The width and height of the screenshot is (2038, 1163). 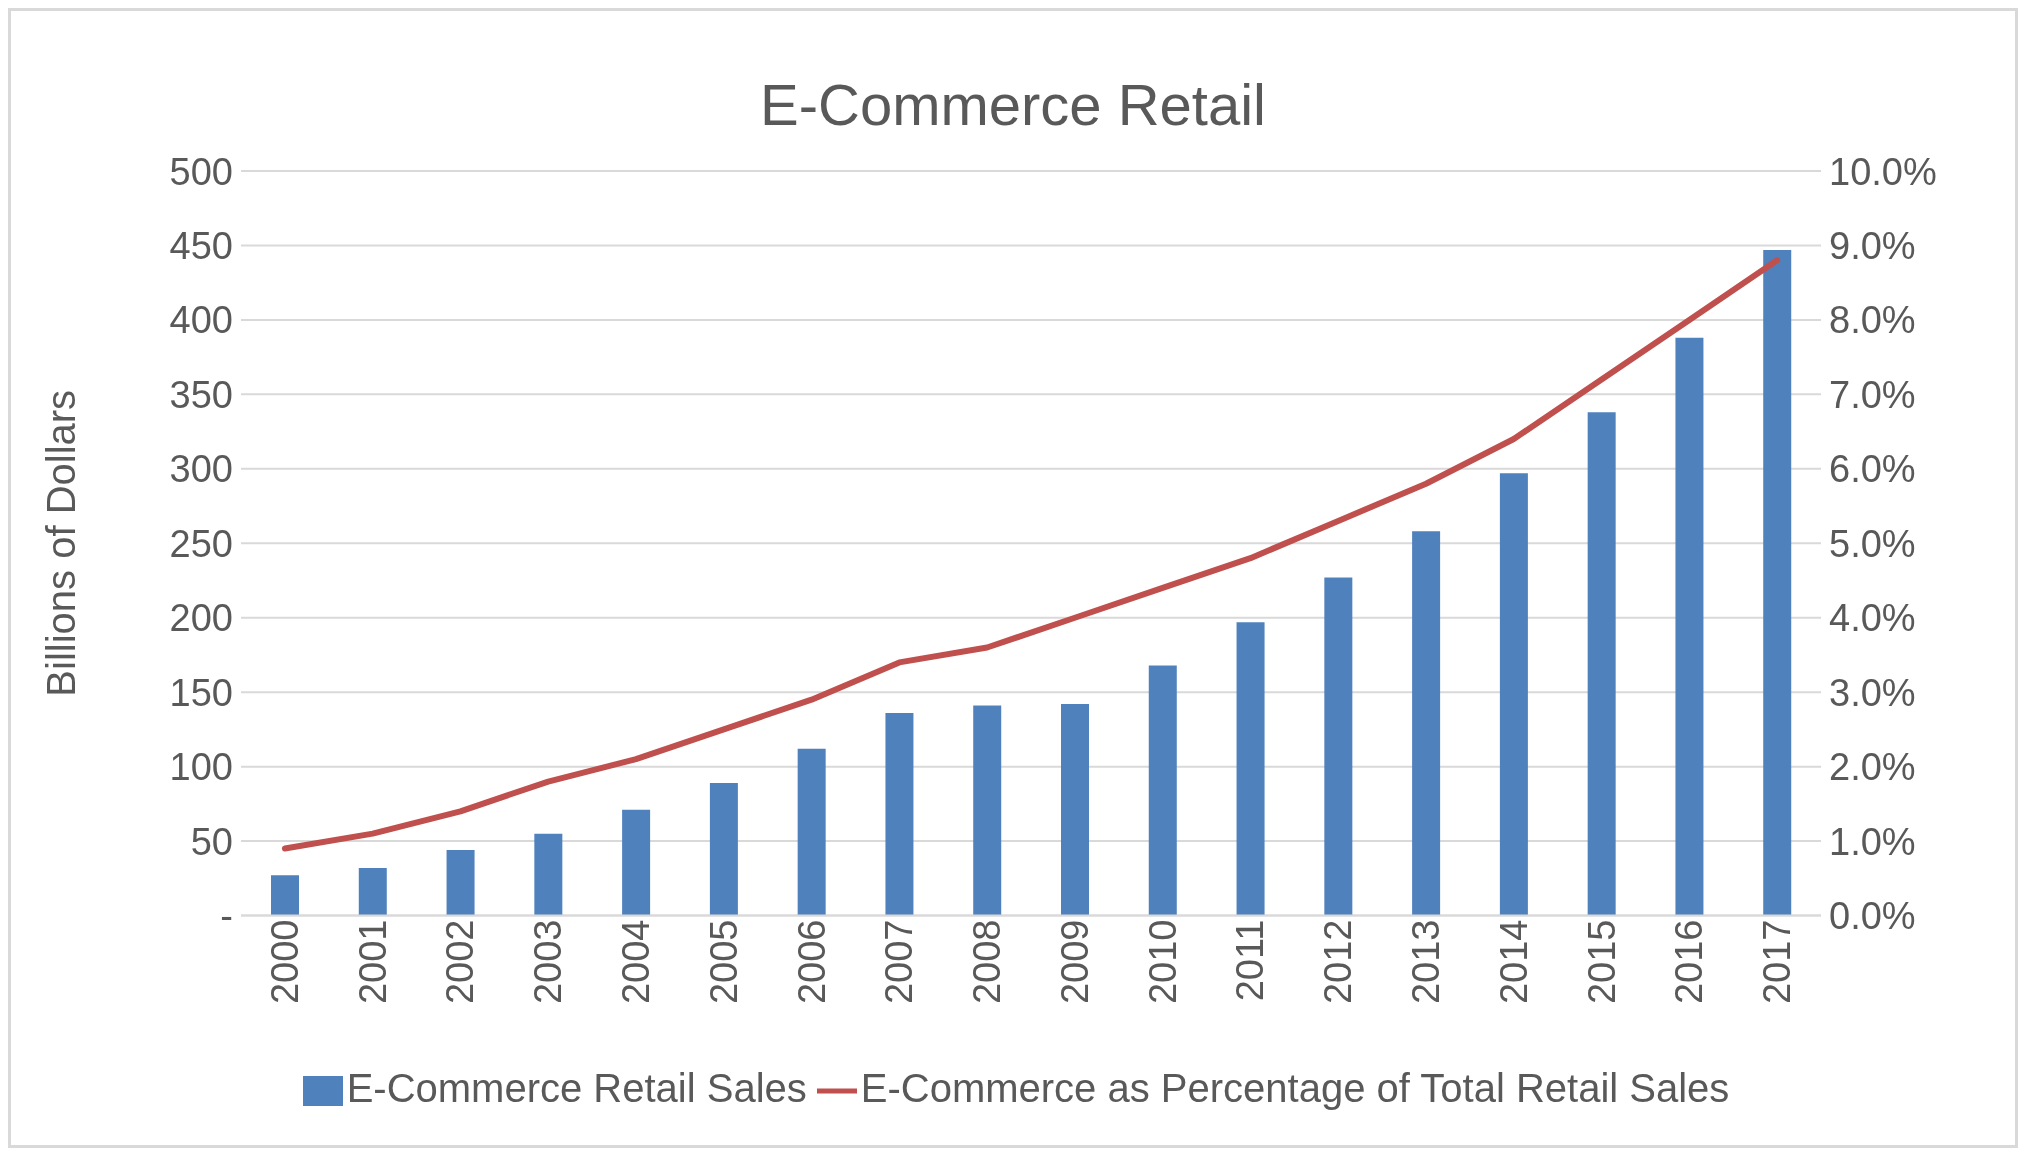 I want to click on x-tick-label: 2001, so click(x=372, y=962).